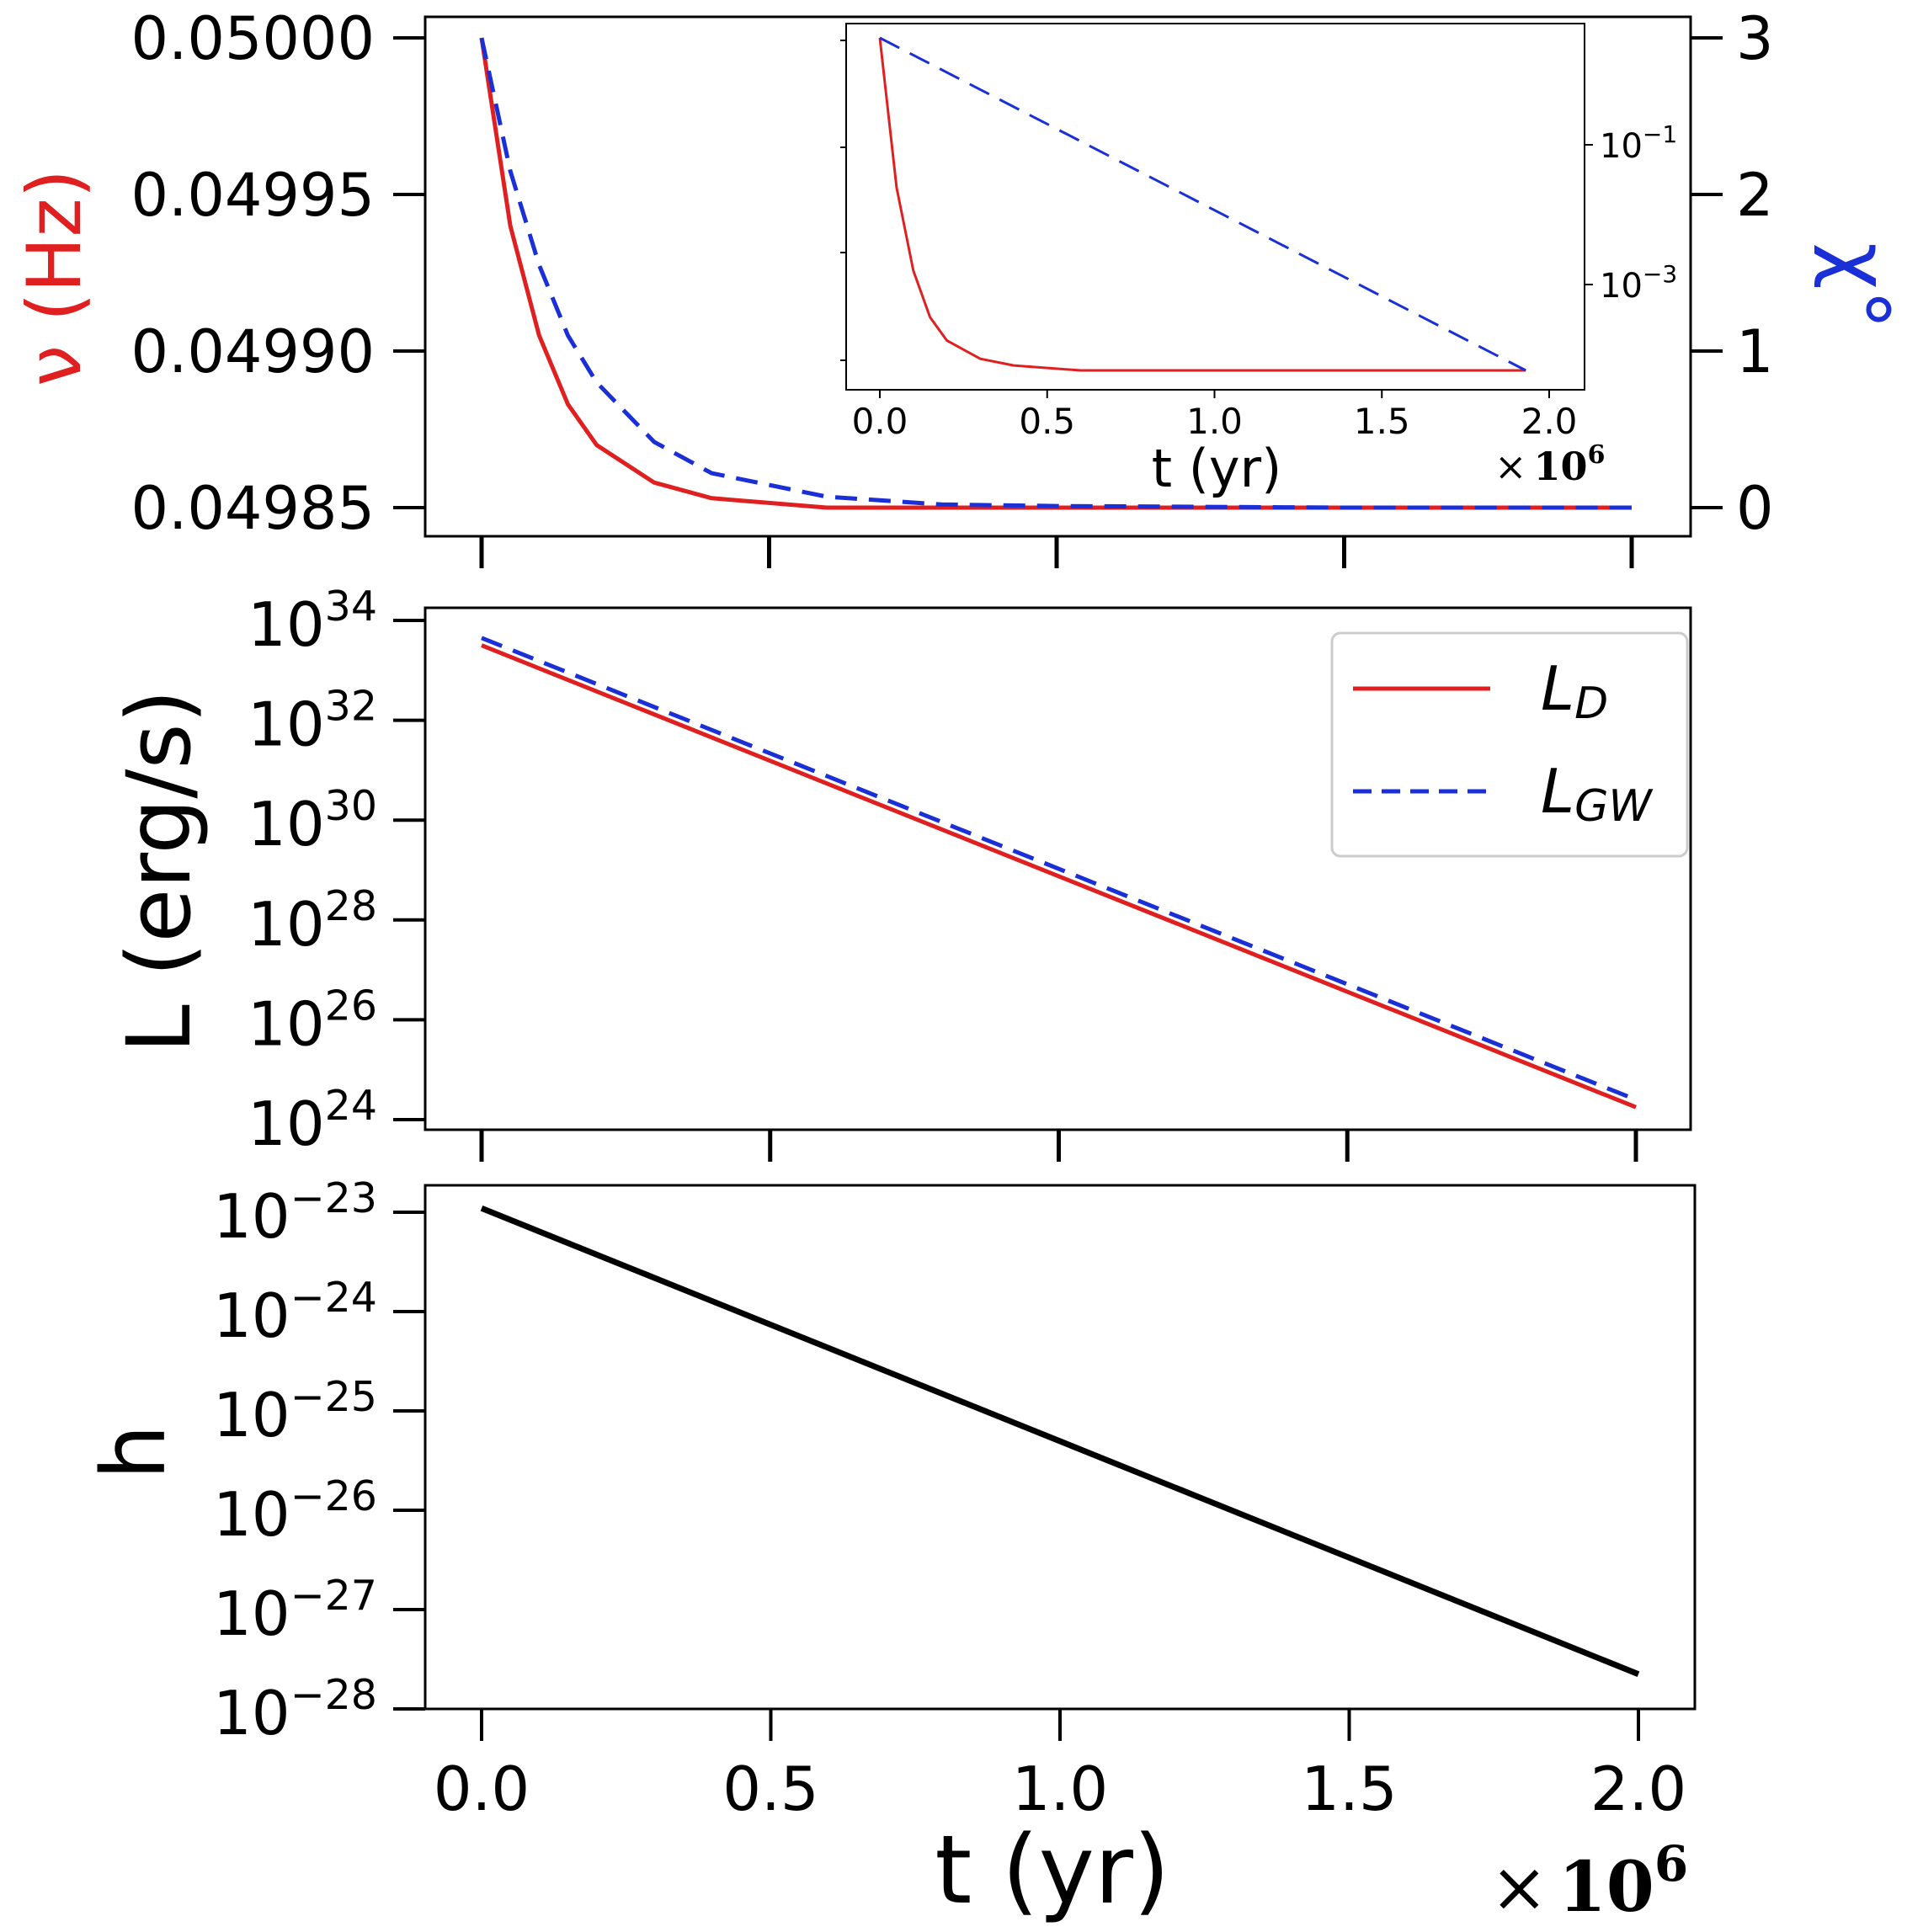  What do you see at coordinates (1215, 422) in the screenshot?
I see `inset-xtick-label: 1.0` at bounding box center [1215, 422].